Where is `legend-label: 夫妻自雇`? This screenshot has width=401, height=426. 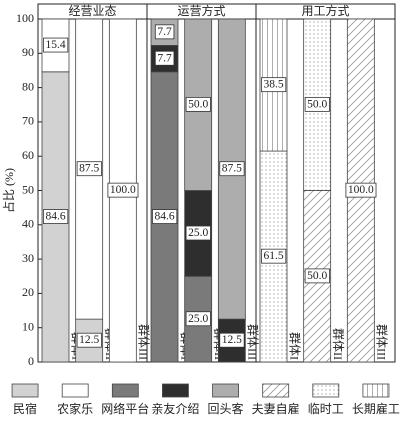 legend-label: 夫妻自雇 is located at coordinates (276, 408).